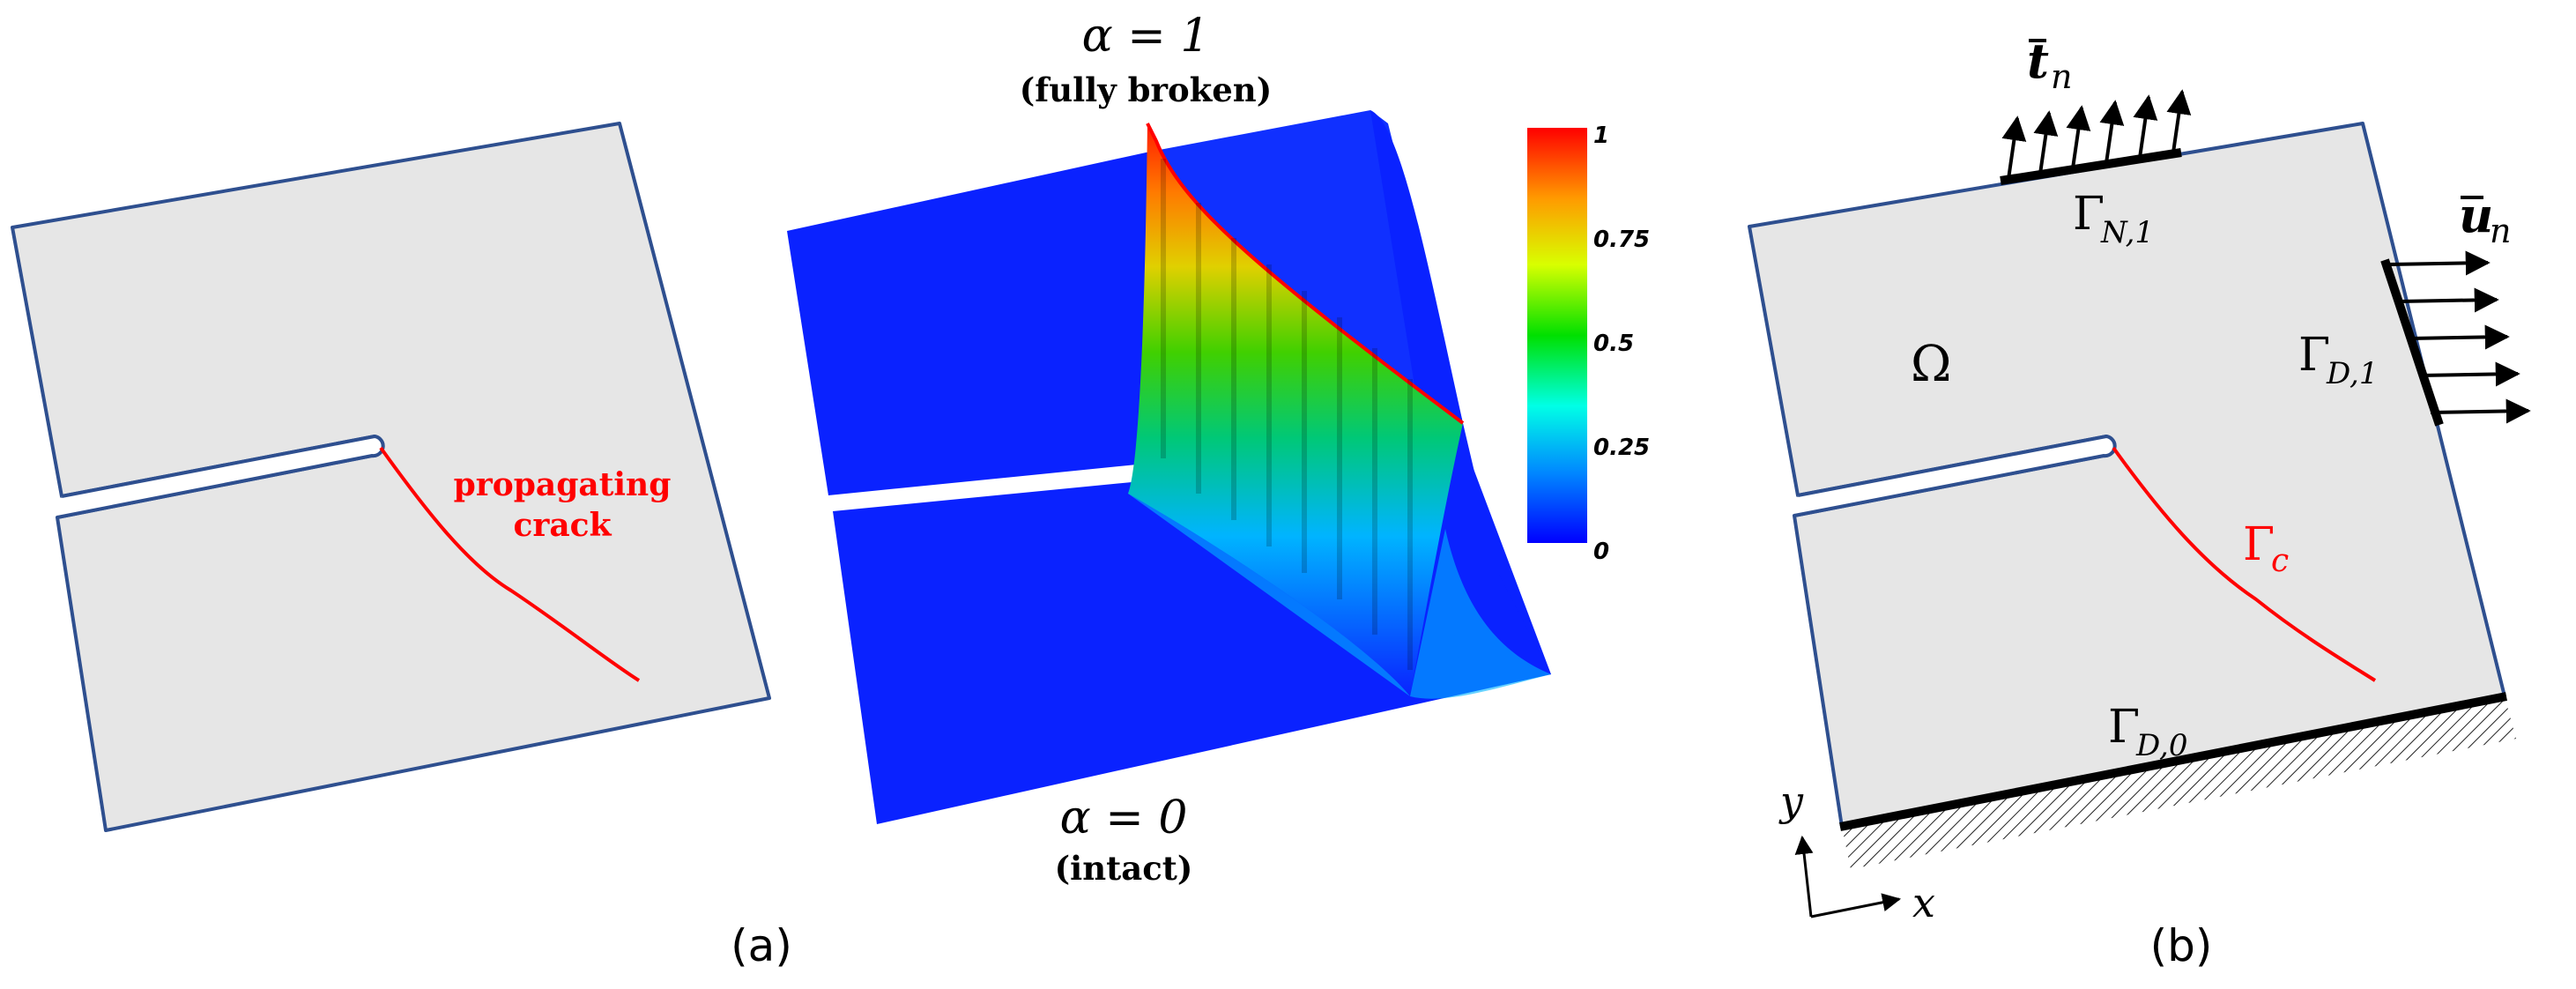  I want to click on ridge-wall, so click(1295, 409).